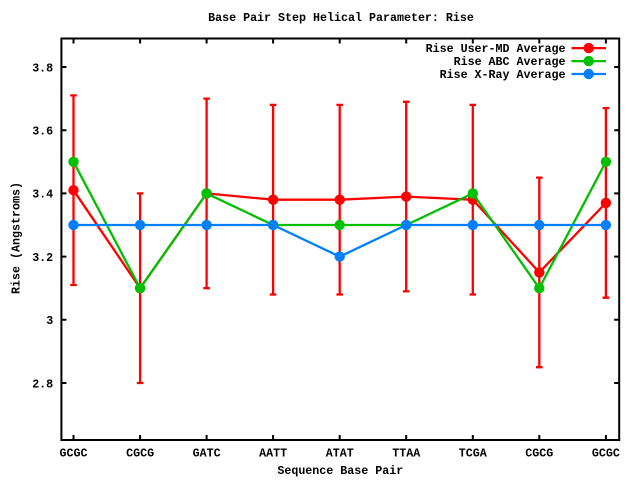 The height and width of the screenshot is (480, 640). I want to click on svg-text: Sequence Base Pair, so click(340, 471).